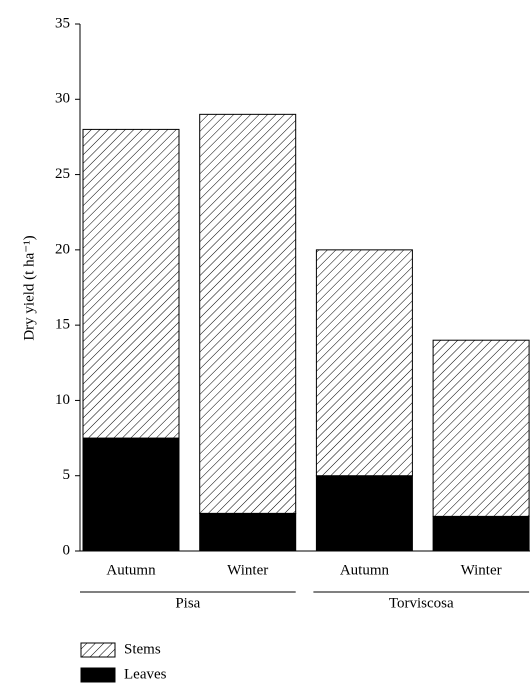 The height and width of the screenshot is (688, 530). What do you see at coordinates (142, 649) in the screenshot?
I see `legend-label: Stems` at bounding box center [142, 649].